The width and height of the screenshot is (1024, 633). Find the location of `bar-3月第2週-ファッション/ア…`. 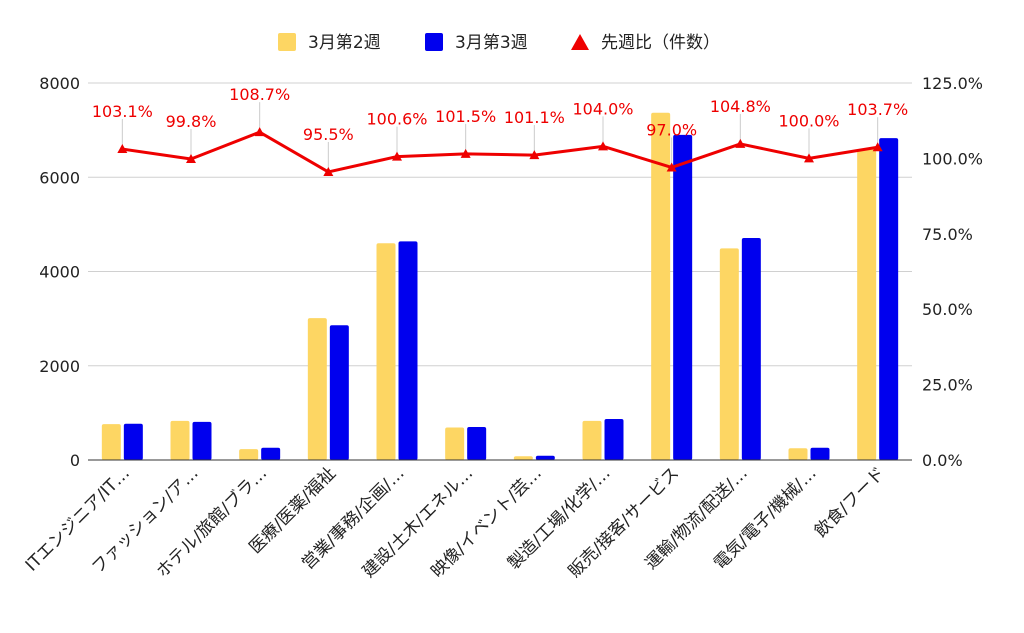

bar-3月第2週-ファッション/ア… is located at coordinates (180, 440).